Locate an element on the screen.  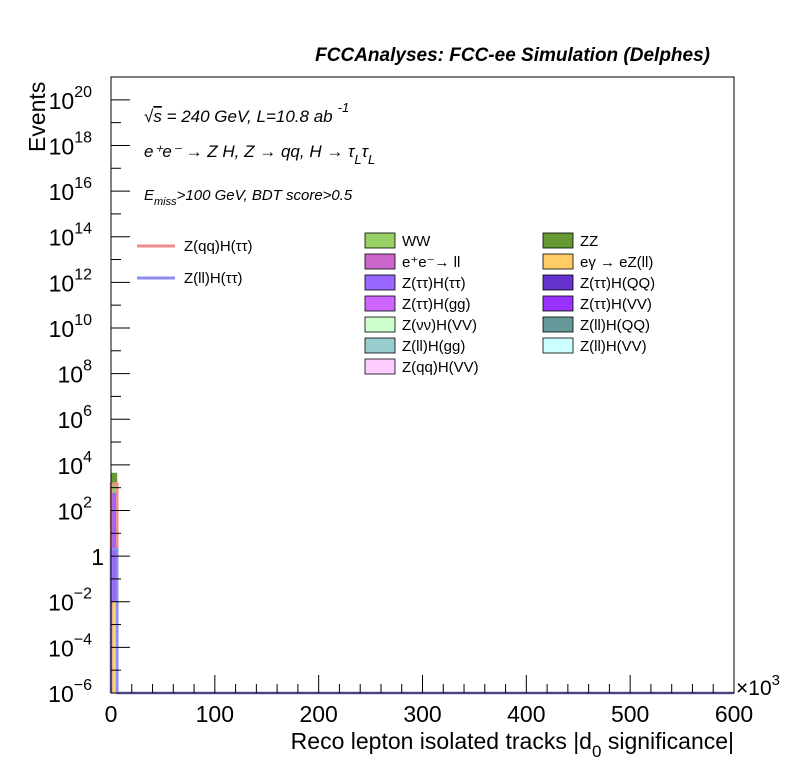
legend-label: Z(νν)H(VV) is located at coordinates (439, 325).